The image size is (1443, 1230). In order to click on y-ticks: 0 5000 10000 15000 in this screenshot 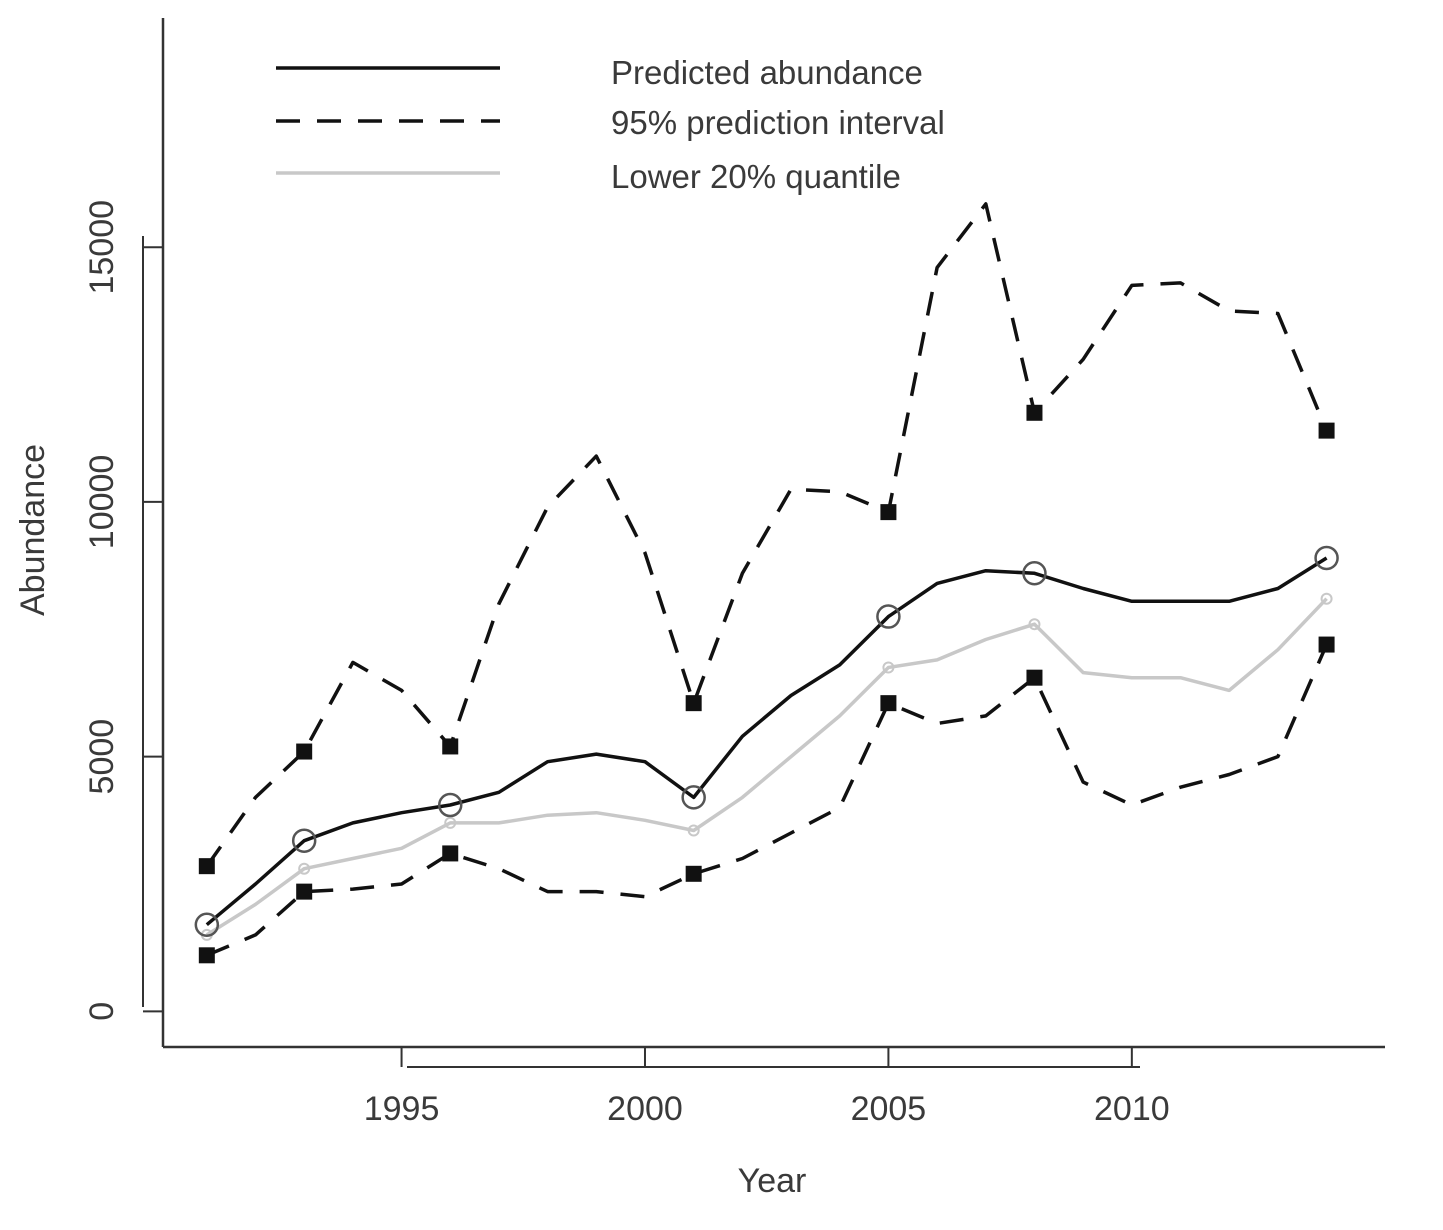, I will do `click(123, 610)`.